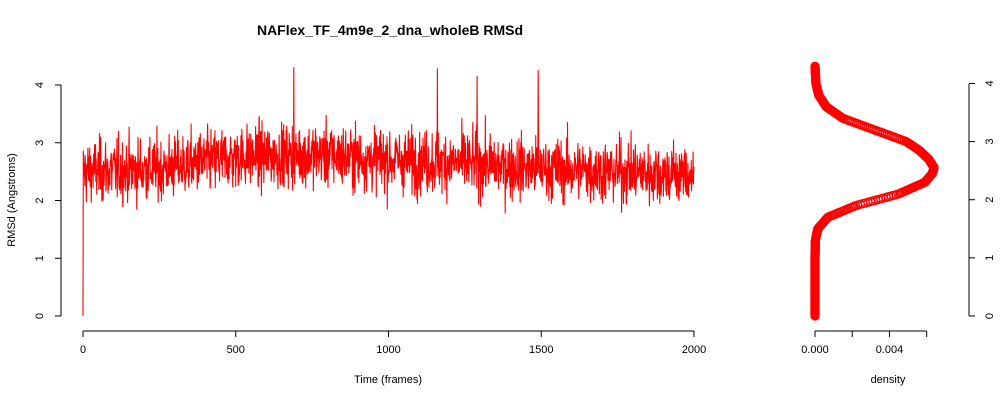  I want to click on y-tick-label: 0, so click(40, 316).